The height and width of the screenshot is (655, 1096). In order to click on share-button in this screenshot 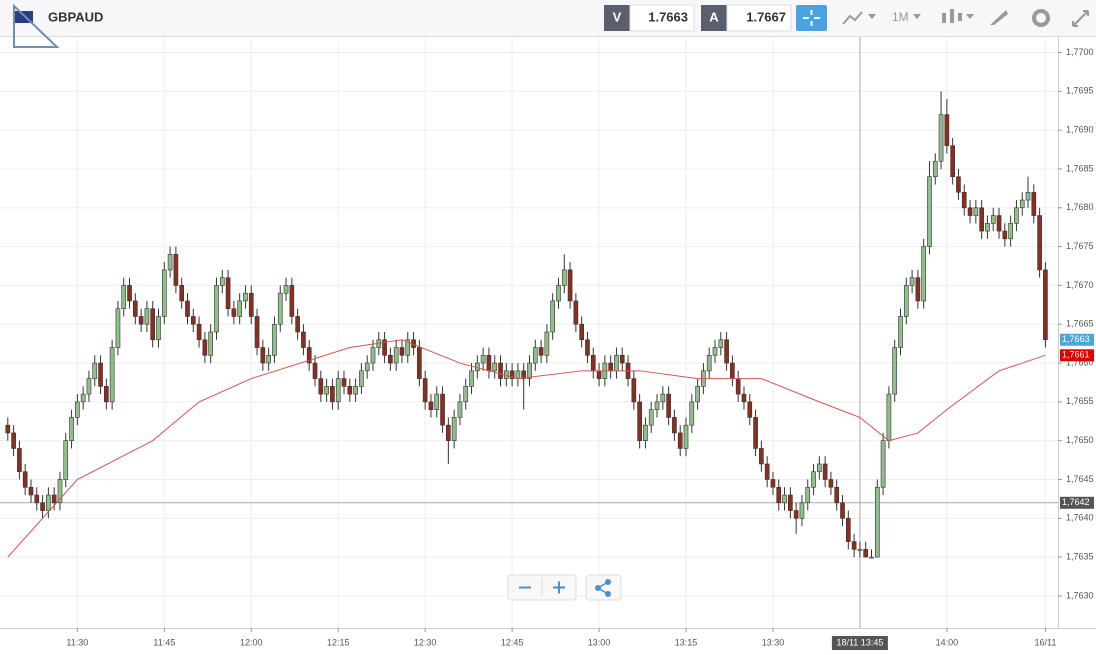, I will do `click(603, 588)`.